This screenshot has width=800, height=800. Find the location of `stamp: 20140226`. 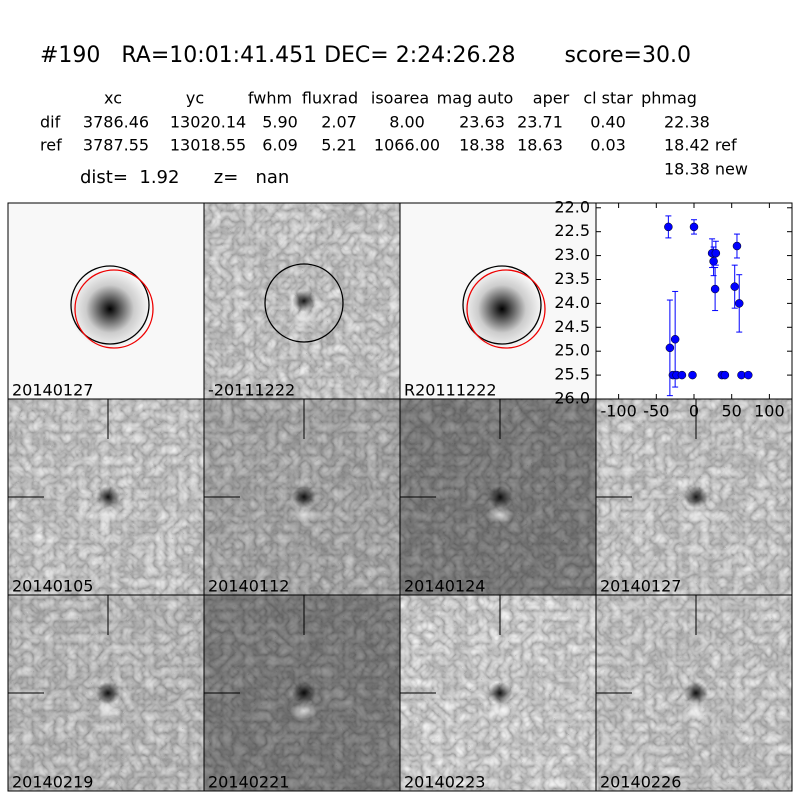

stamp: 20140226 is located at coordinates (694, 693).